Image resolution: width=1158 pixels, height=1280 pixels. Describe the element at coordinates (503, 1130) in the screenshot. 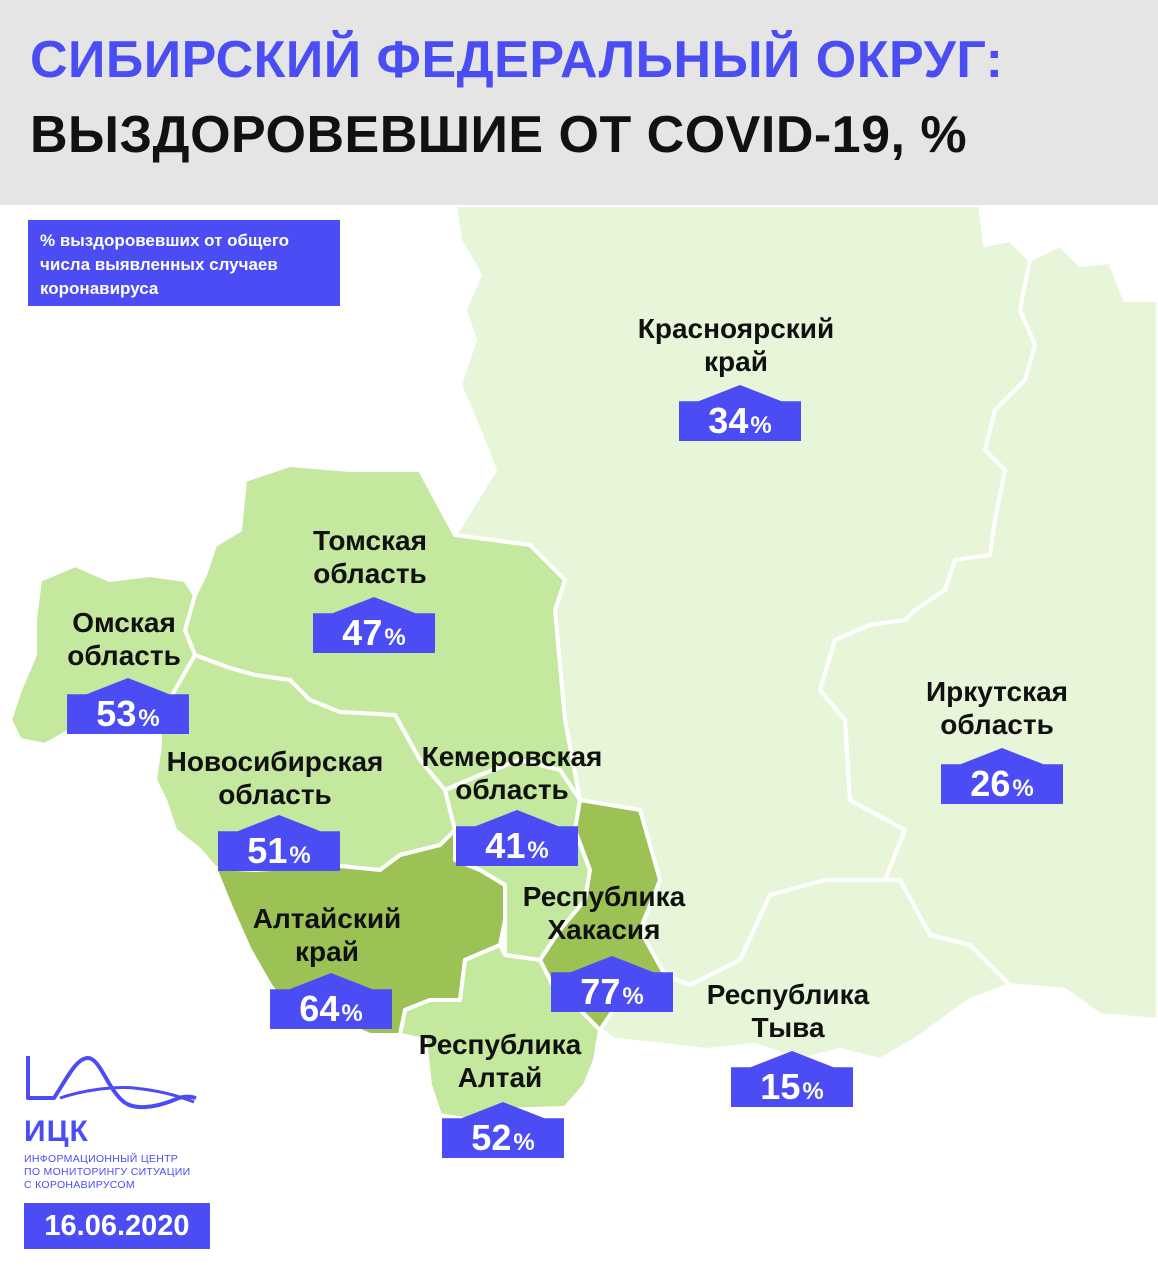

I see `value-badge-altai-republic: 52%` at that location.